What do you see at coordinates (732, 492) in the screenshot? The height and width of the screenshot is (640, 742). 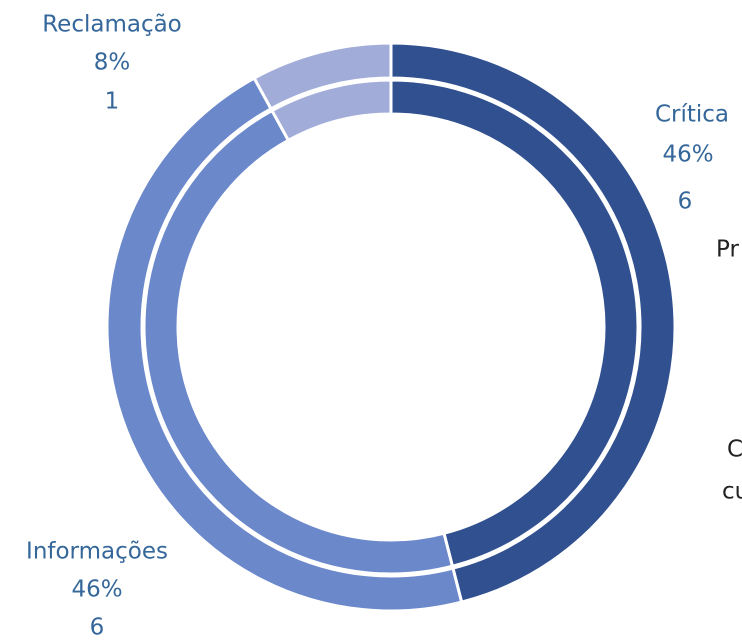 I see `clipped-text: cu` at bounding box center [732, 492].